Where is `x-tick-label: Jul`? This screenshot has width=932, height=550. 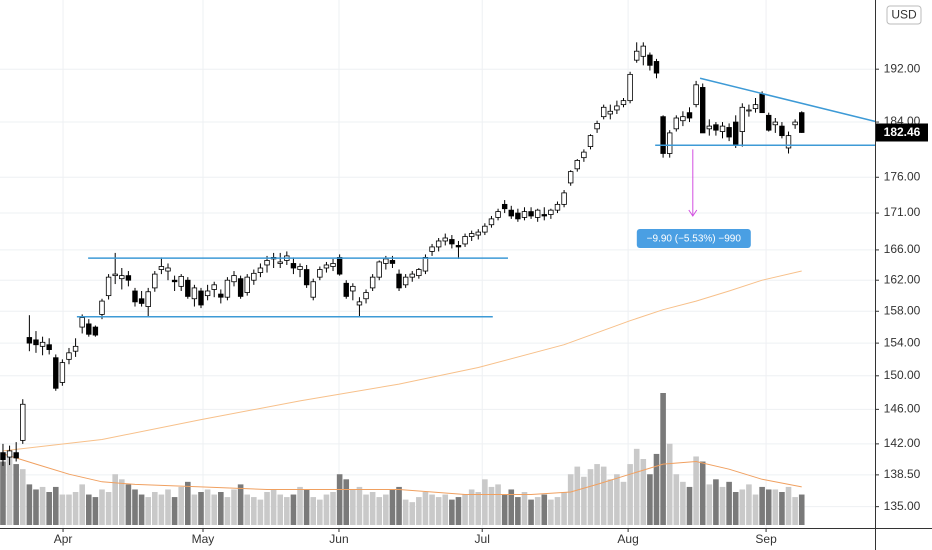 x-tick-label: Jul is located at coordinates (482, 539).